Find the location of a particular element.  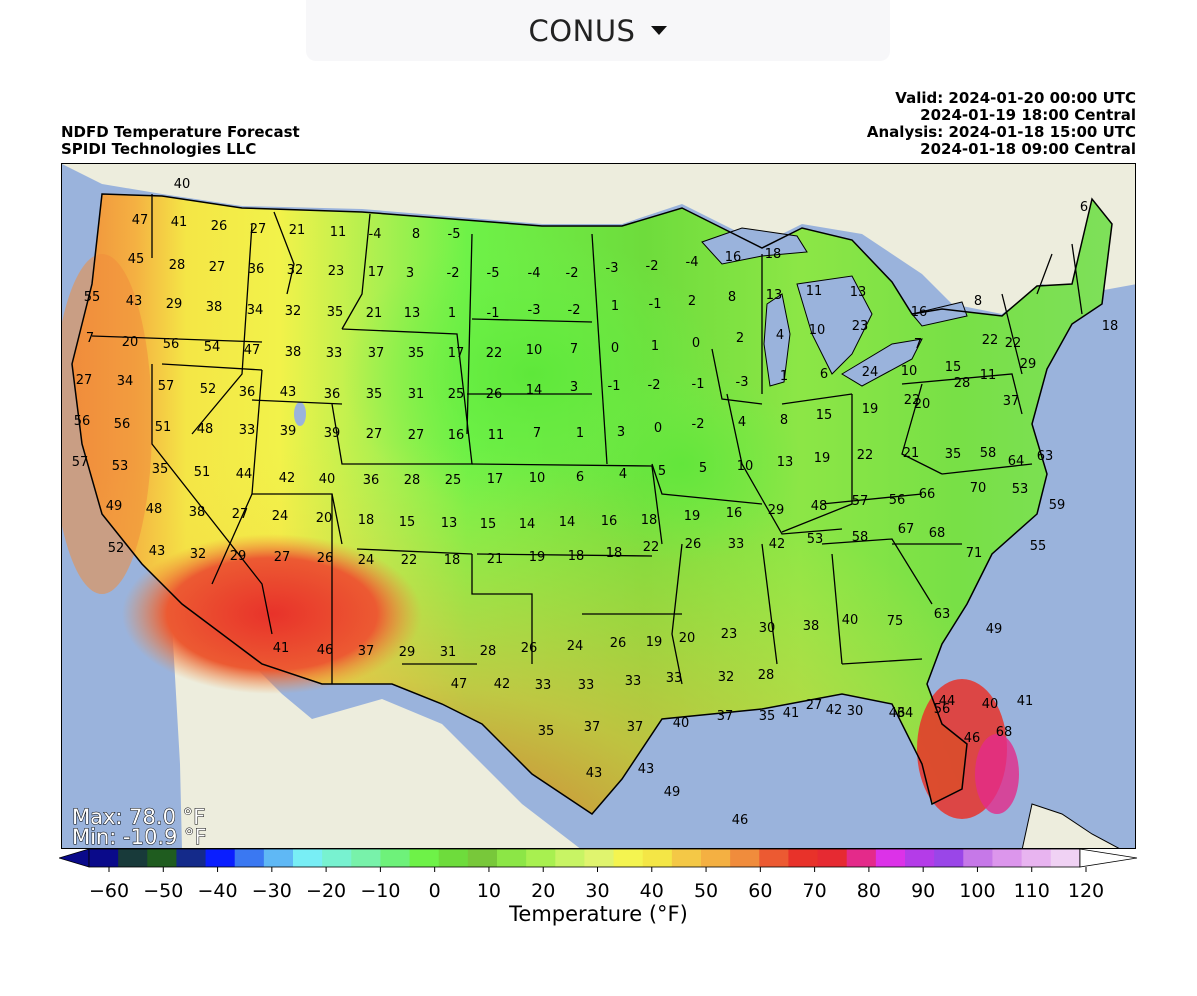

temperature-label: 0 is located at coordinates (696, 343).